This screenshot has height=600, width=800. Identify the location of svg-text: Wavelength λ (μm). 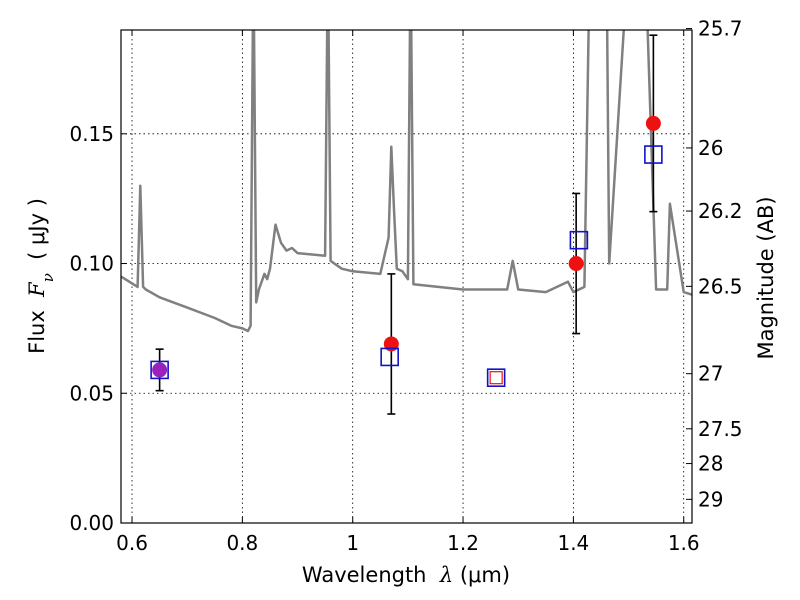
(406, 575).